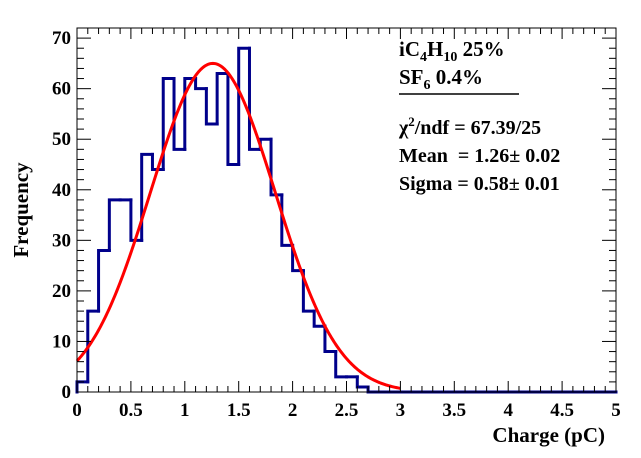  I want to click on y-tick-label: 30, so click(61, 240).